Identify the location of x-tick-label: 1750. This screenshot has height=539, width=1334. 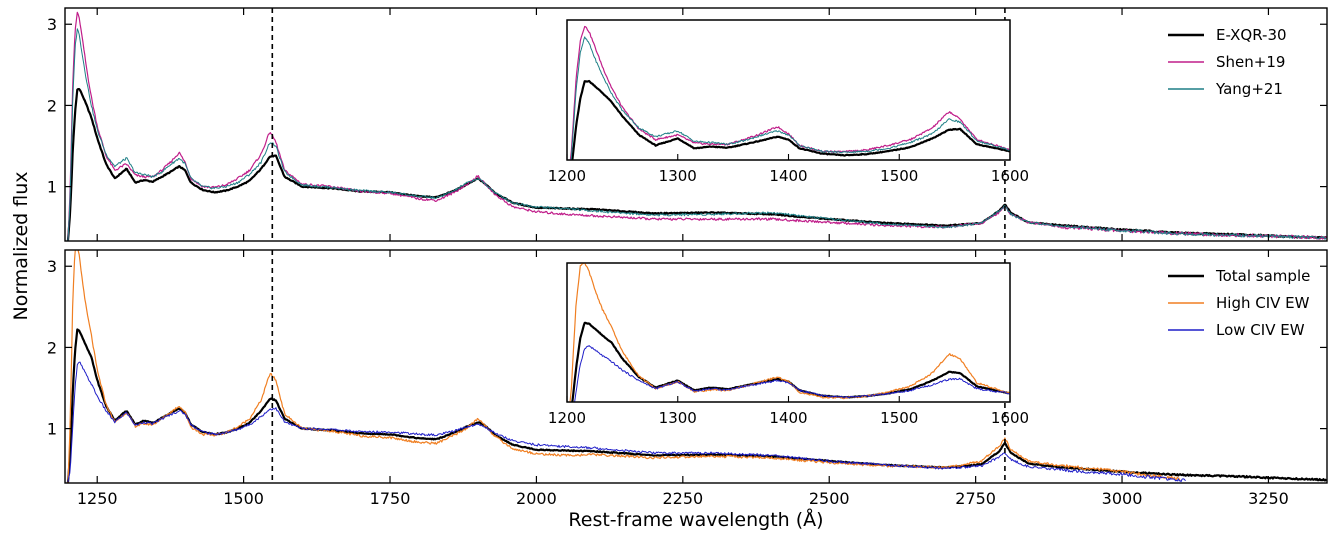
(390, 498).